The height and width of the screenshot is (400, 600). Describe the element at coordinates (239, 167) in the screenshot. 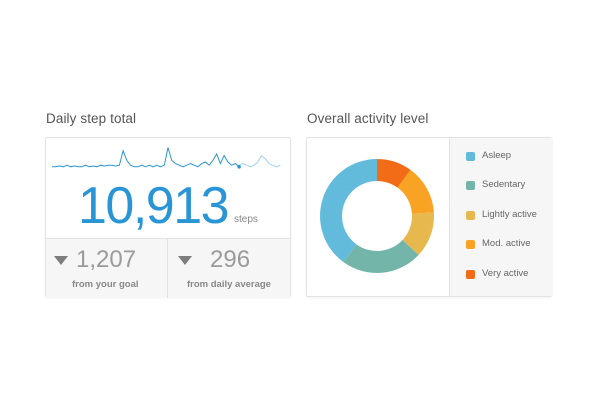

I see `sparkline-current-point` at that location.